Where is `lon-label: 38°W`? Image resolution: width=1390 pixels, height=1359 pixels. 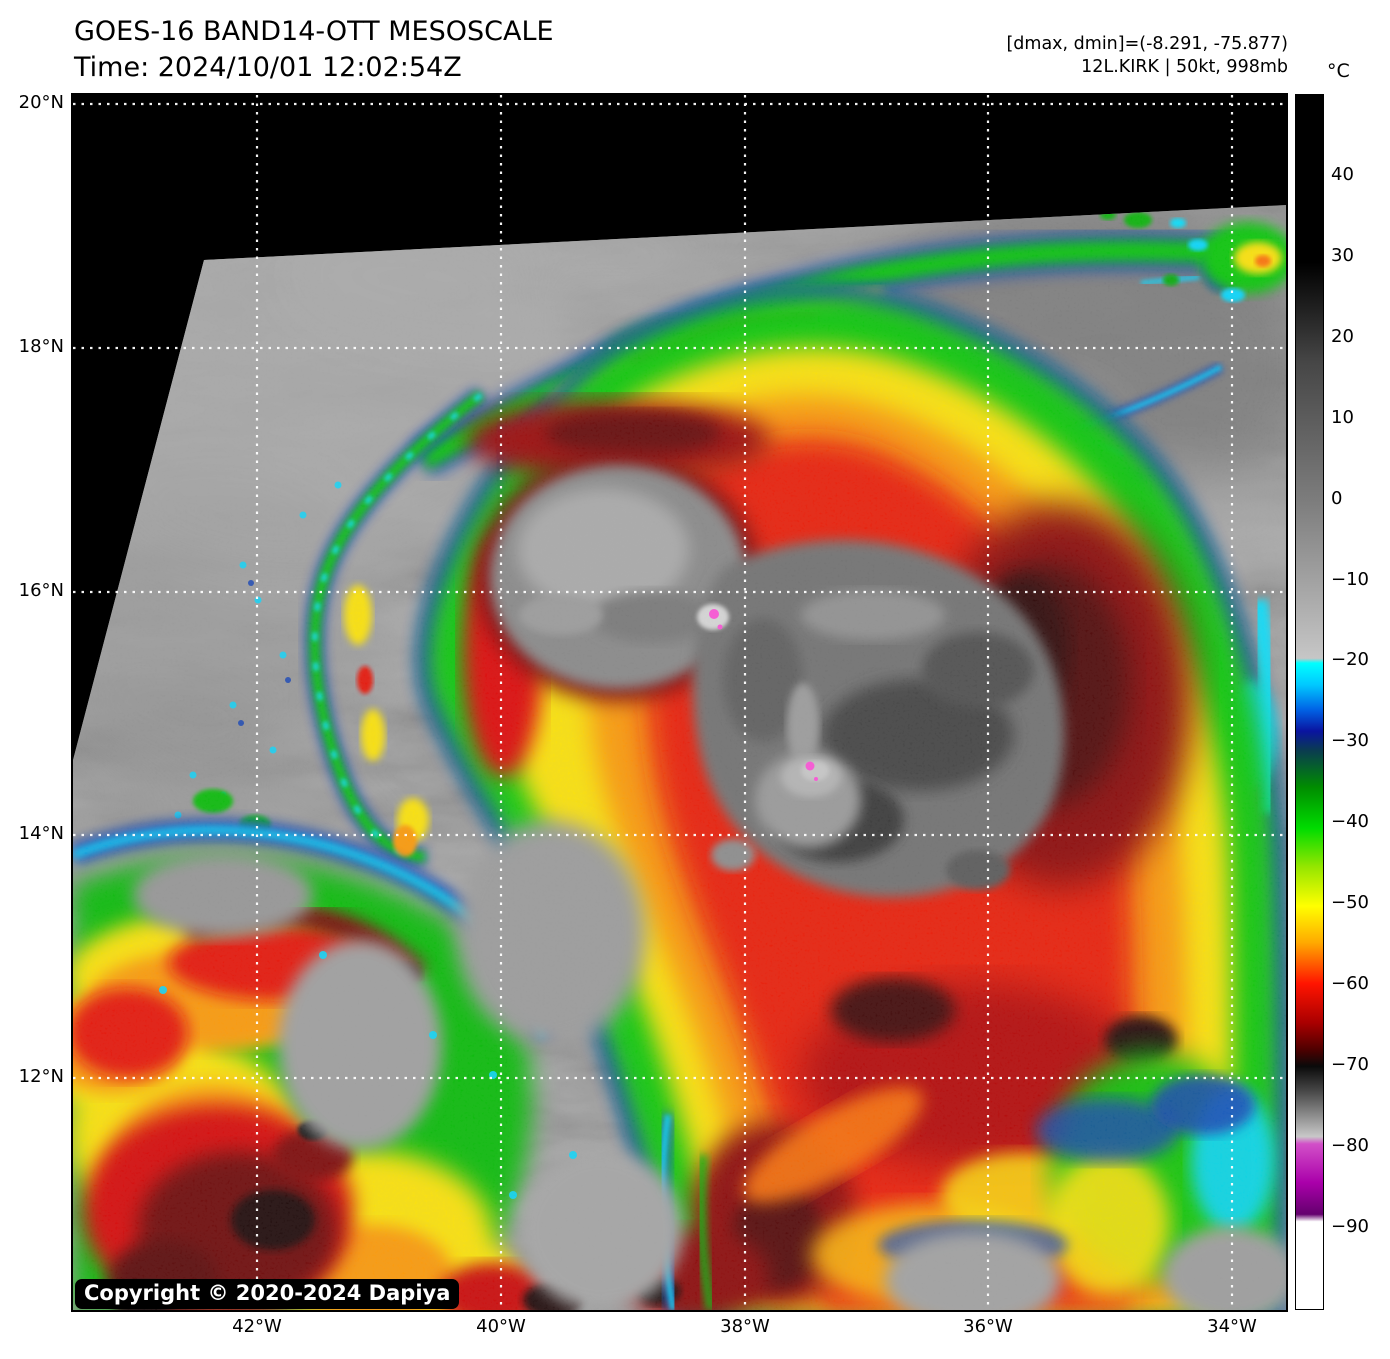 lon-label: 38°W is located at coordinates (745, 1326).